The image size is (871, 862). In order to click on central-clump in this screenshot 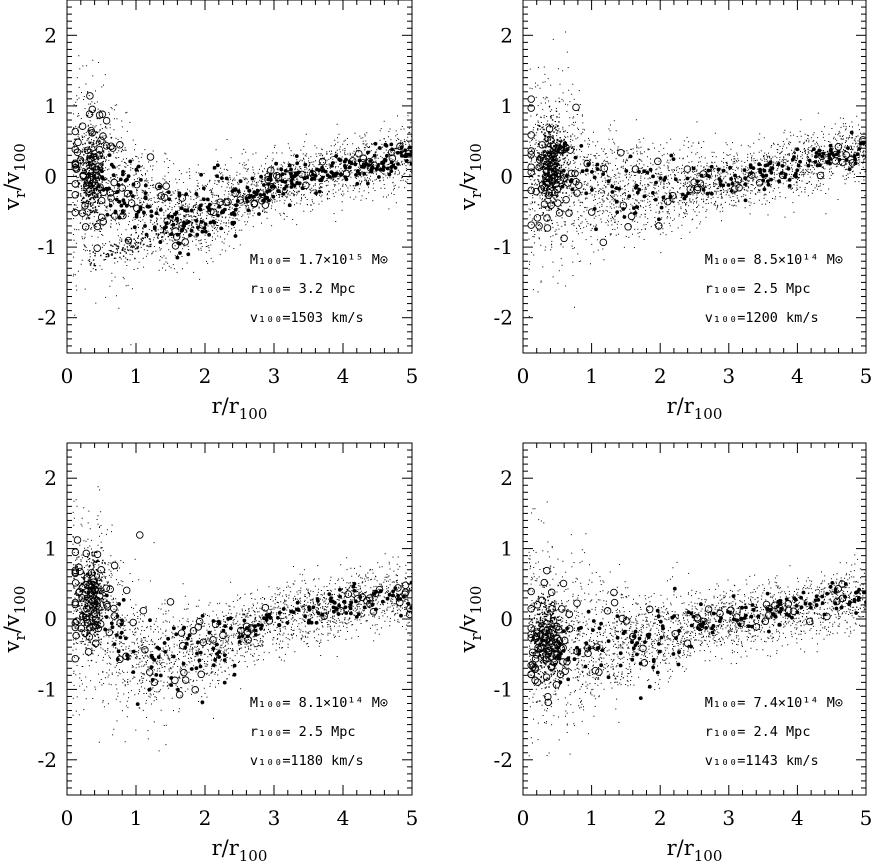, I will do `click(91, 610)`.